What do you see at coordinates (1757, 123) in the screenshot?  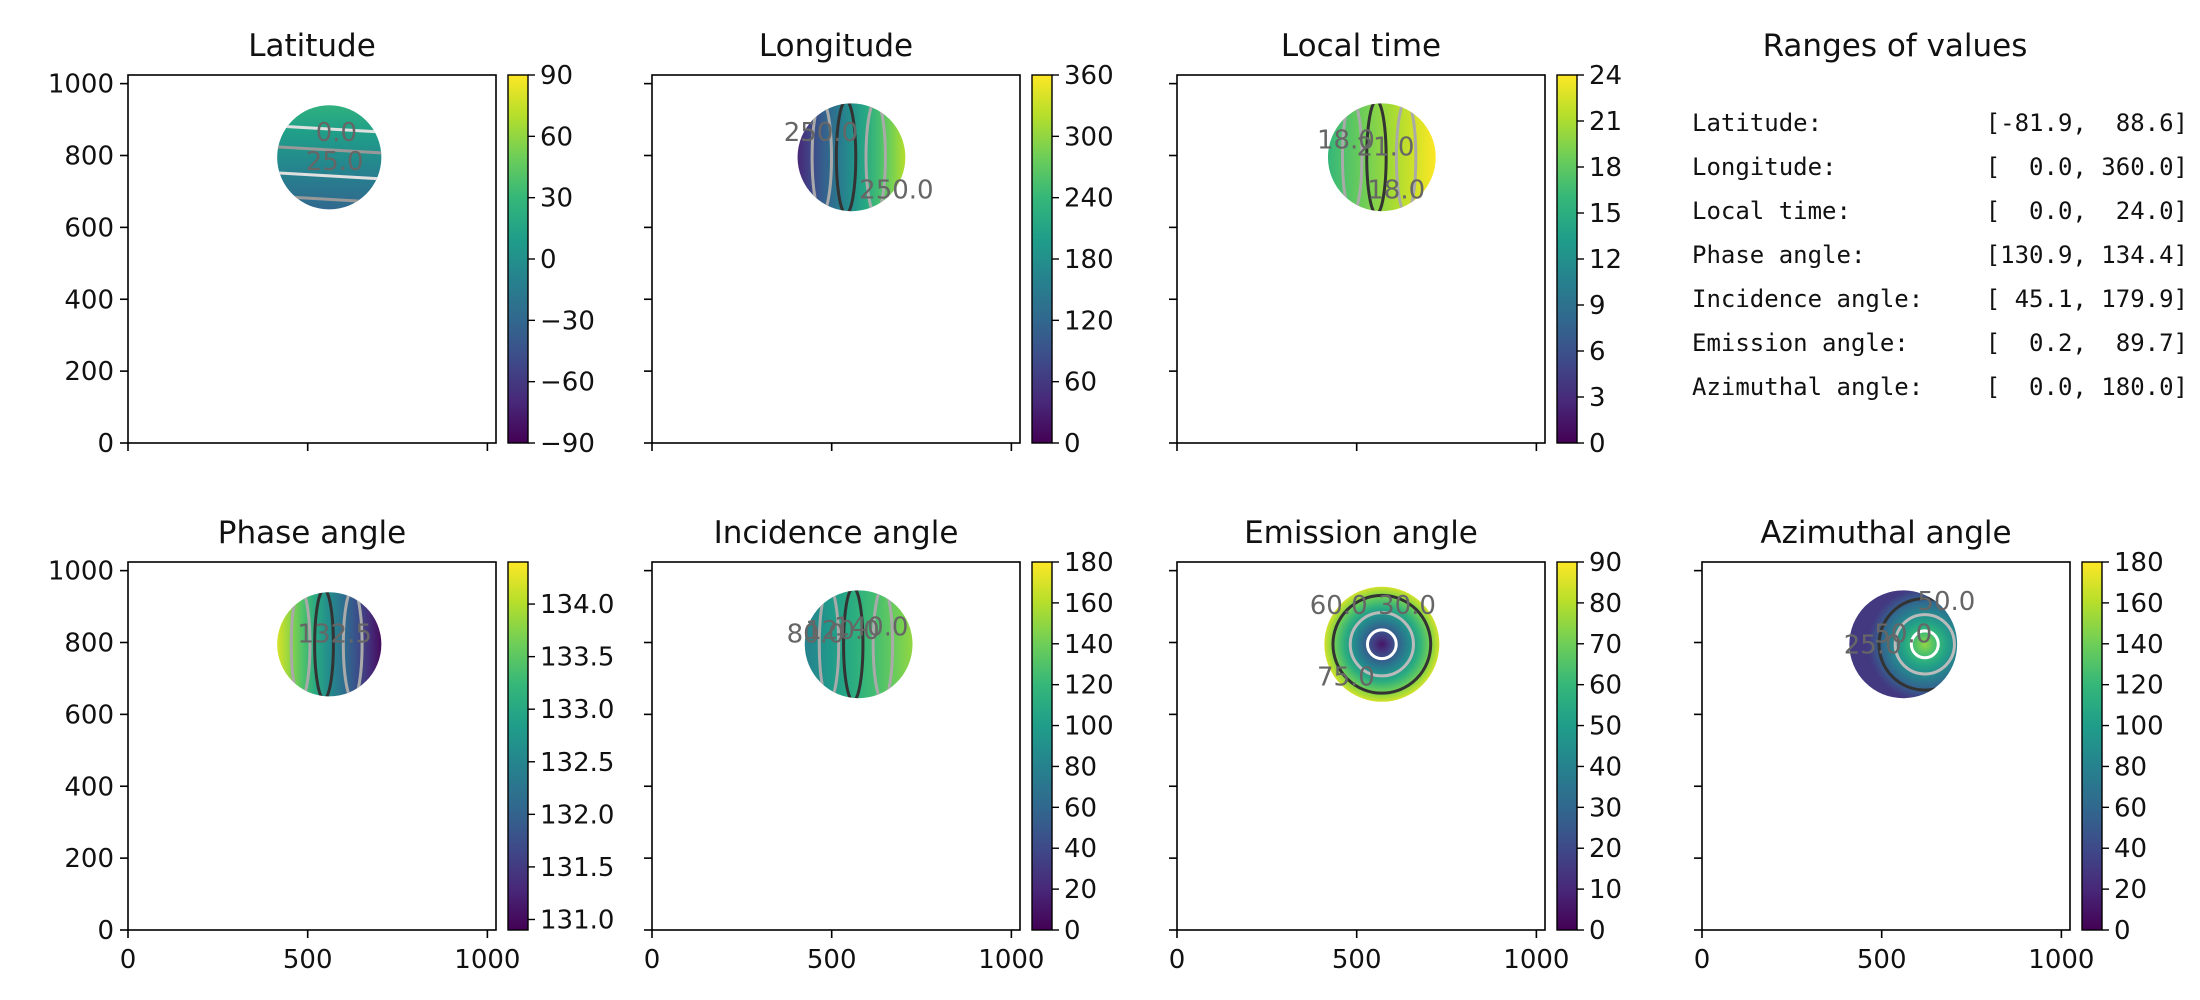 I see `range-label: Latitude:` at bounding box center [1757, 123].